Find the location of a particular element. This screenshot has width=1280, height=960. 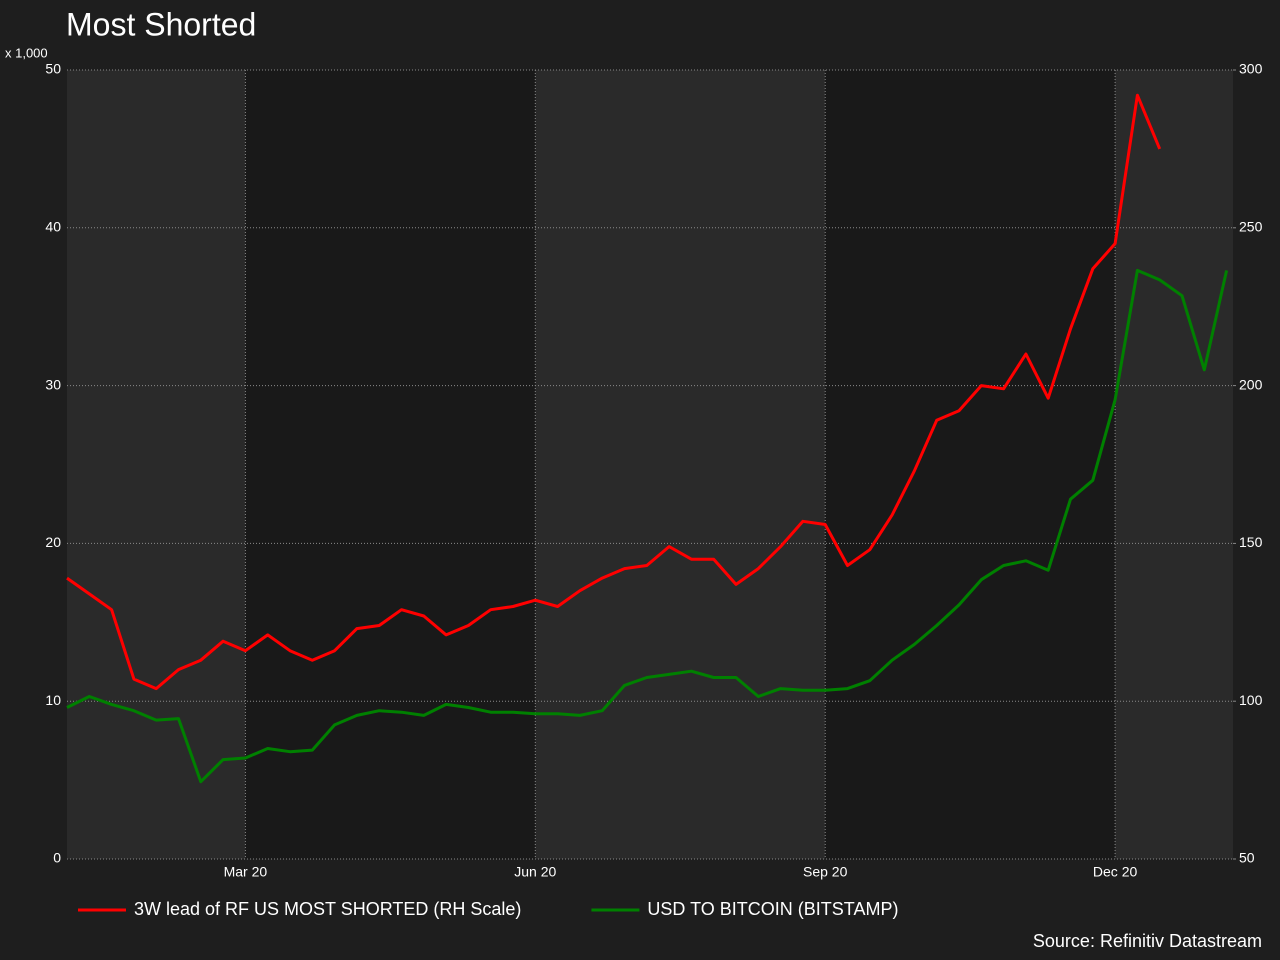

y2-tick-label: 200 is located at coordinates (1251, 384).